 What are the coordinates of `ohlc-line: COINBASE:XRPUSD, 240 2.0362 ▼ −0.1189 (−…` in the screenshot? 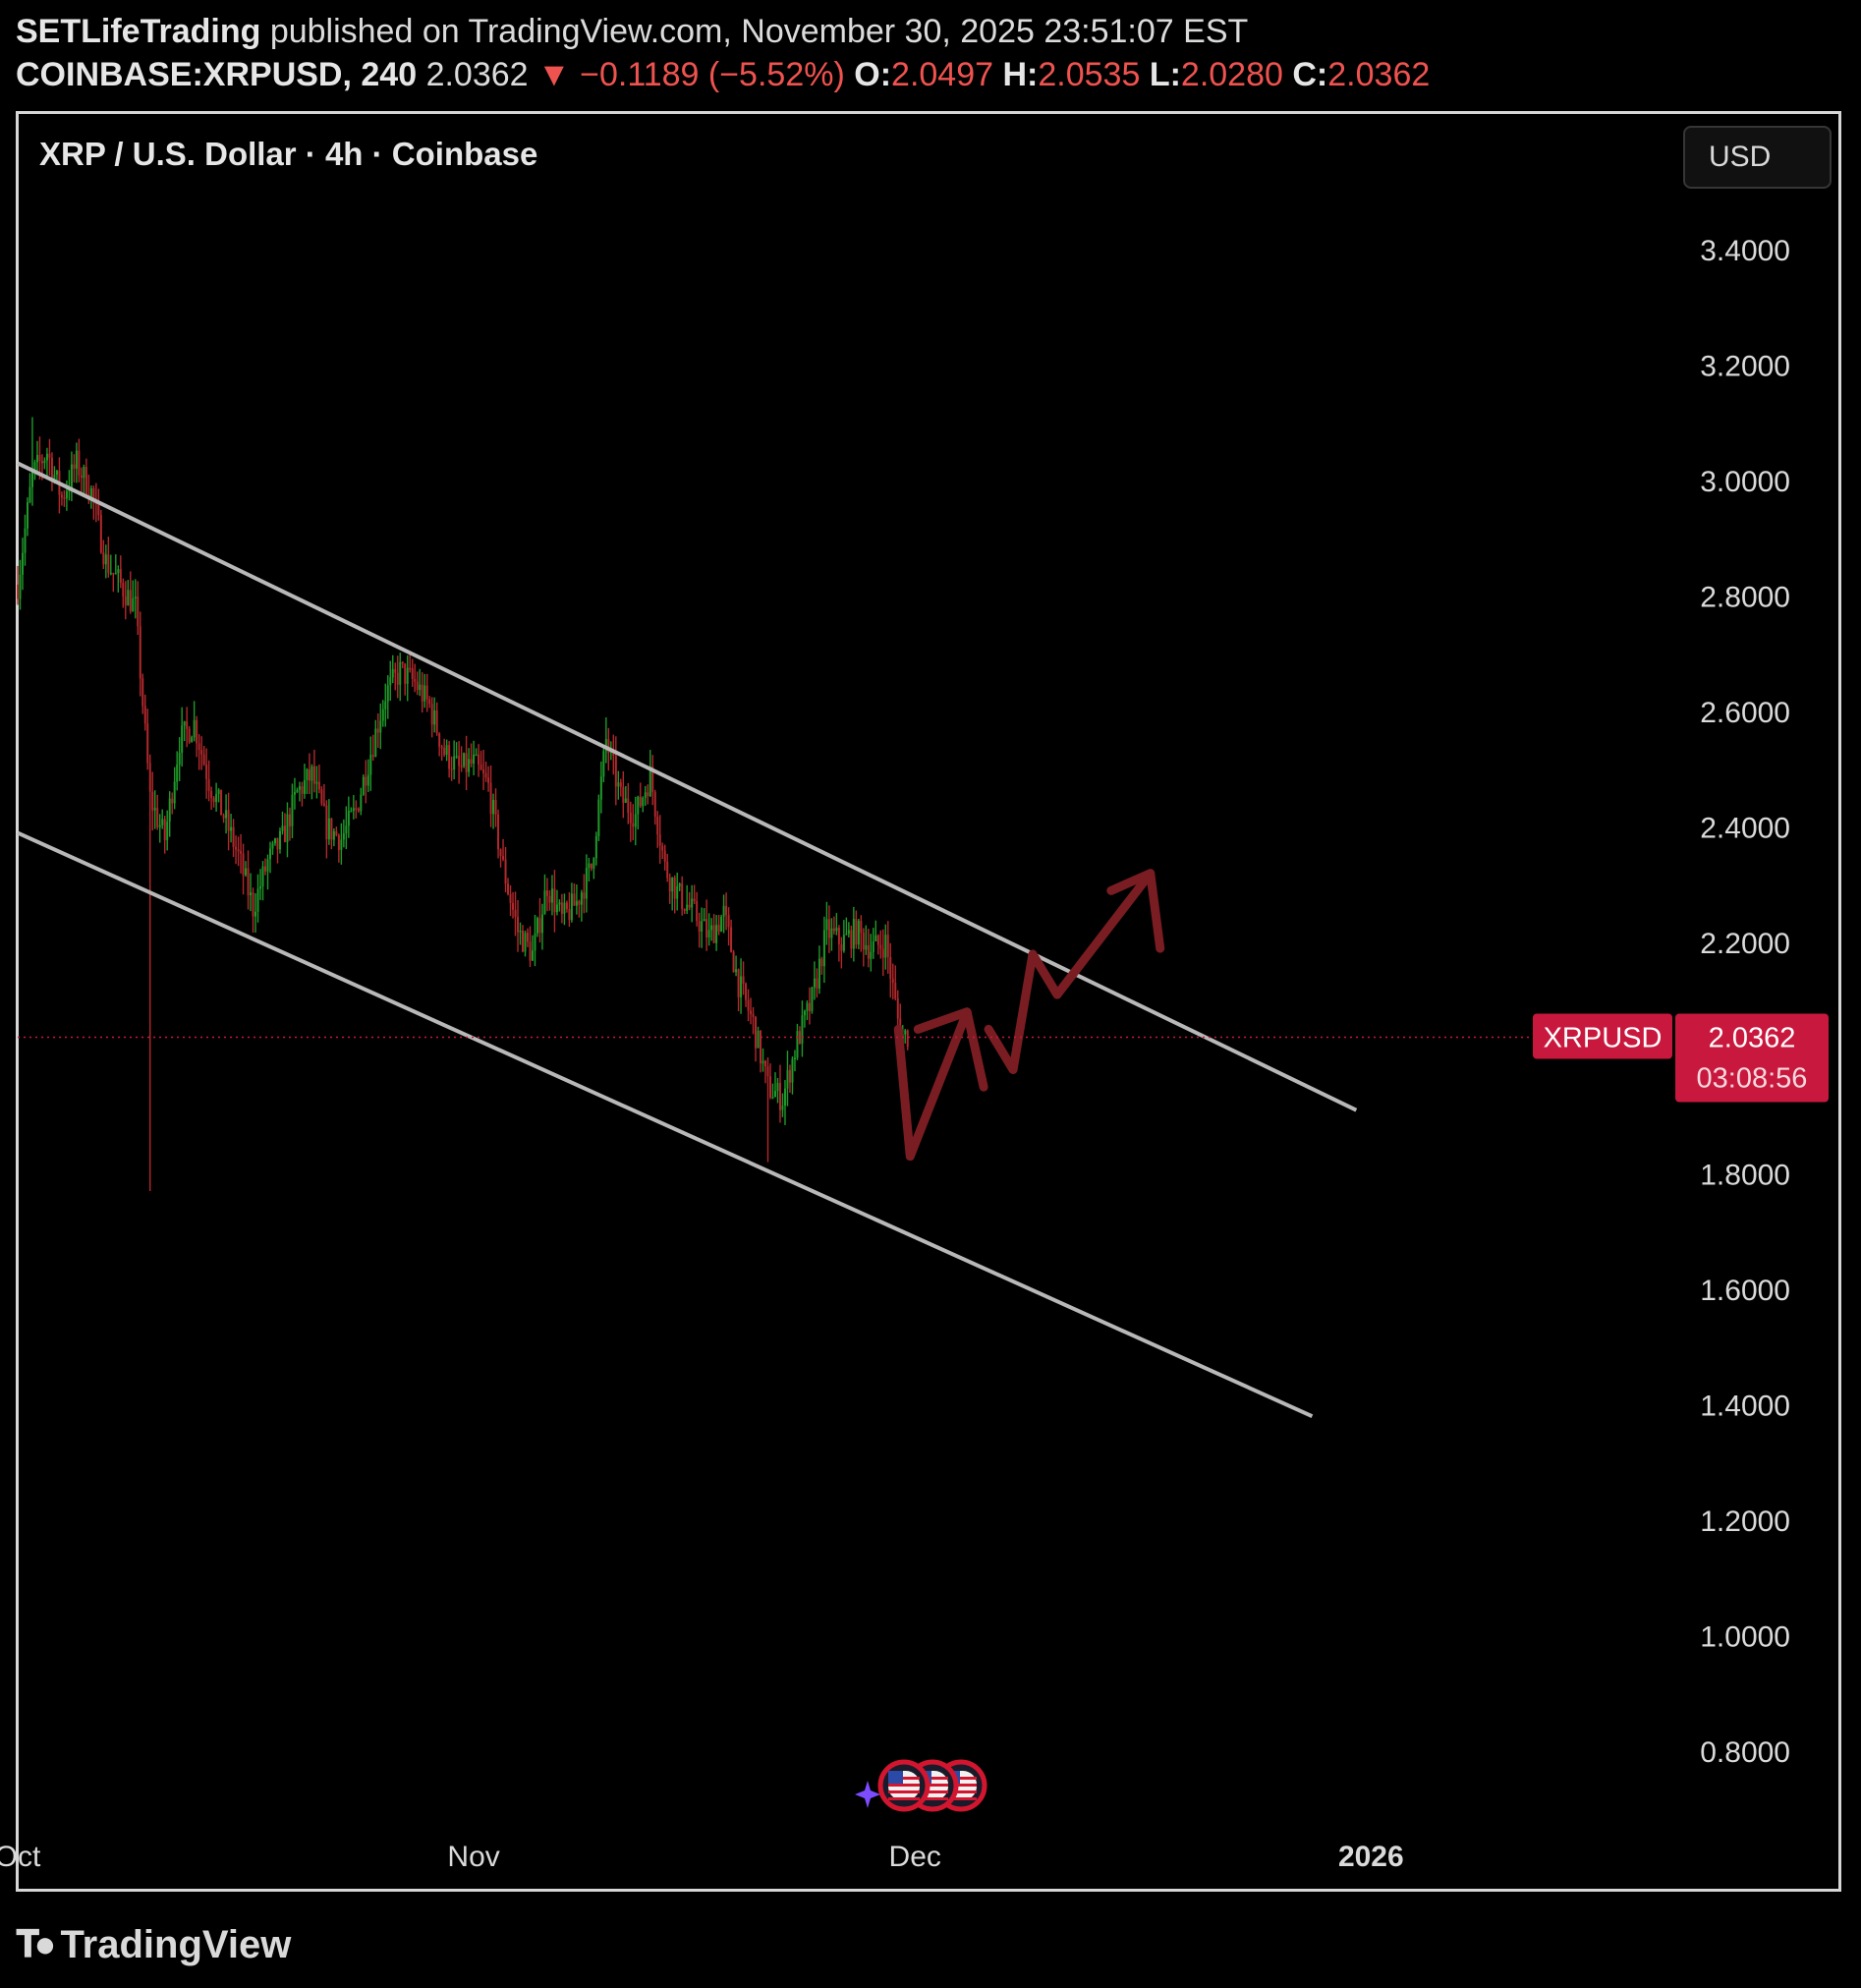 It's located at (929, 75).